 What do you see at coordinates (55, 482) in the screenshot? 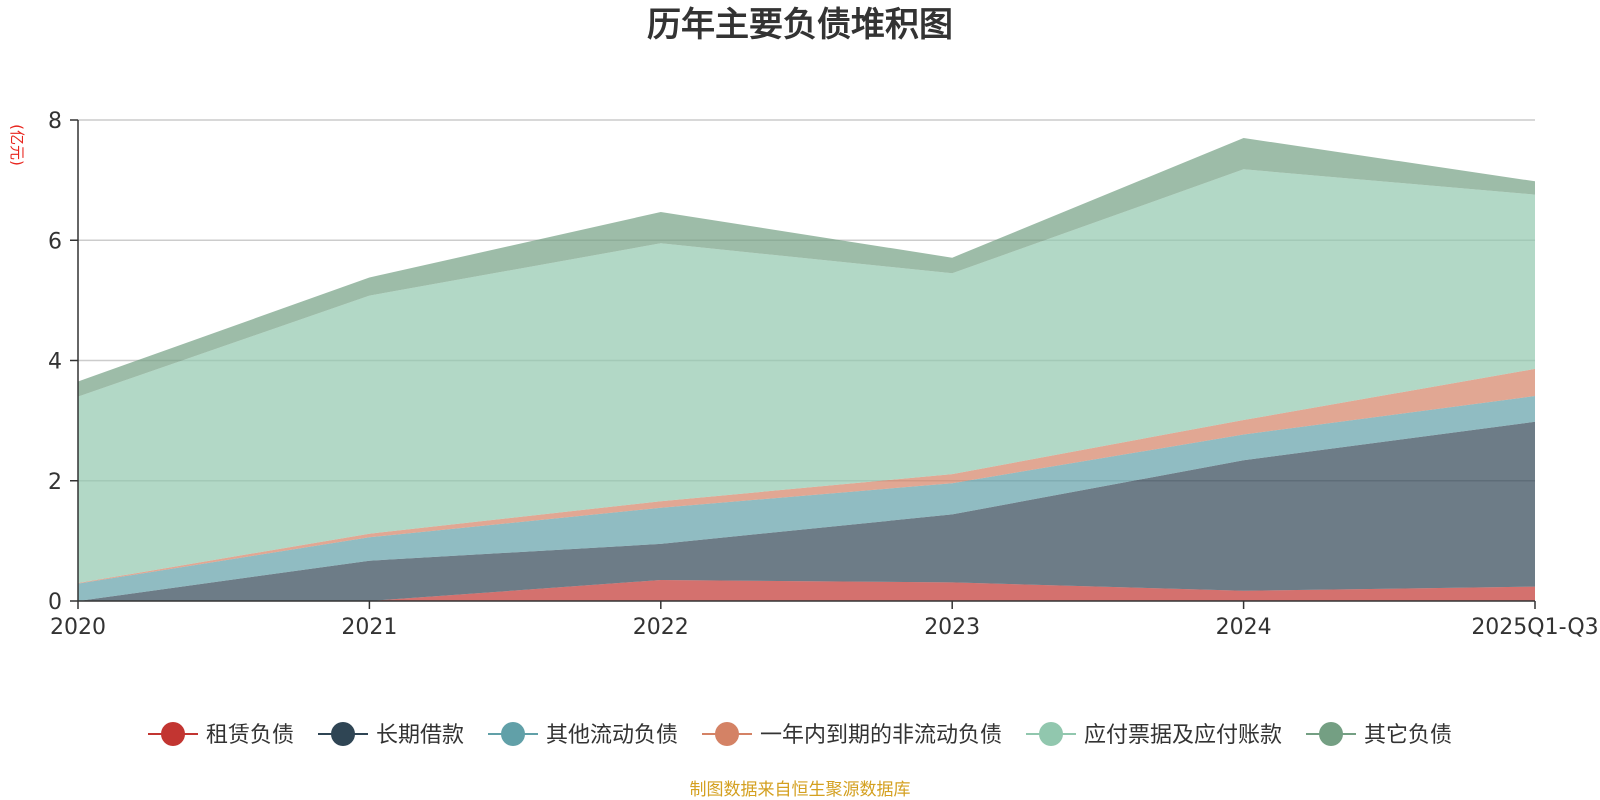
I see `y-tick-label-1: 2` at bounding box center [55, 482].